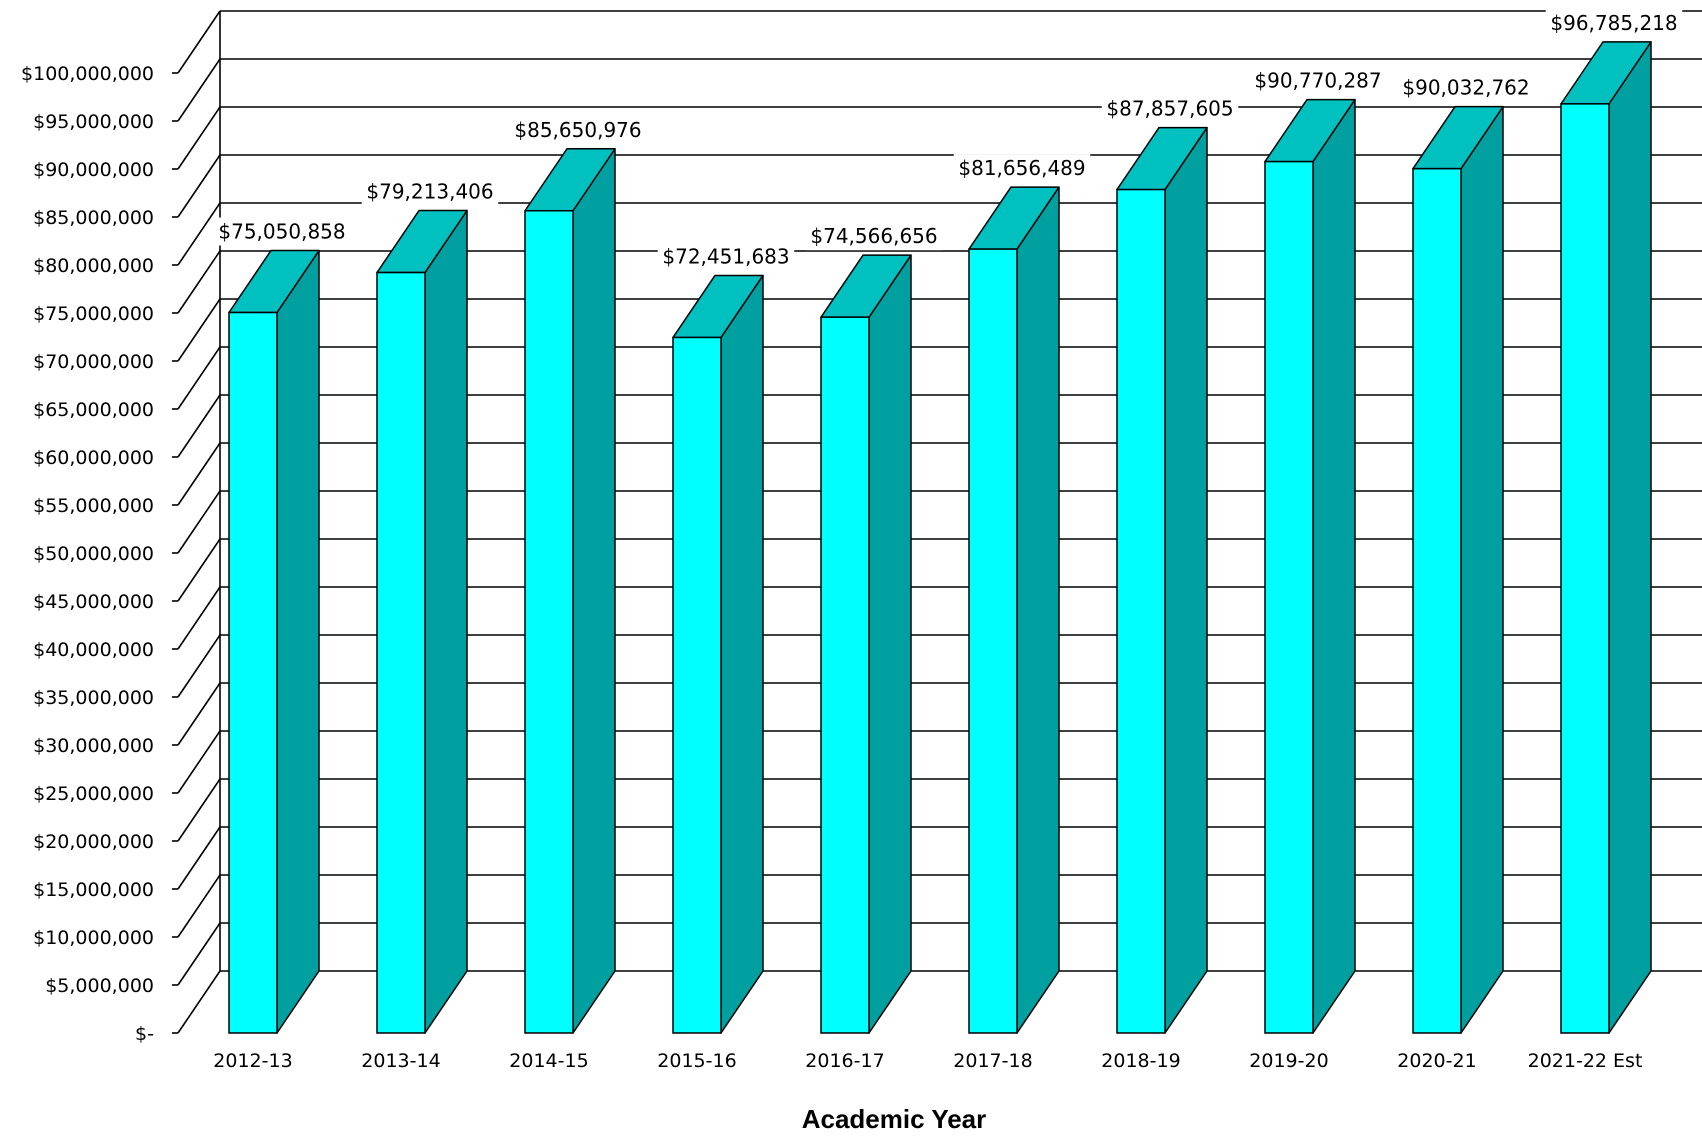  Describe the element at coordinates (93, 170) in the screenshot. I see `y-tick-label: $90,000,000` at that location.